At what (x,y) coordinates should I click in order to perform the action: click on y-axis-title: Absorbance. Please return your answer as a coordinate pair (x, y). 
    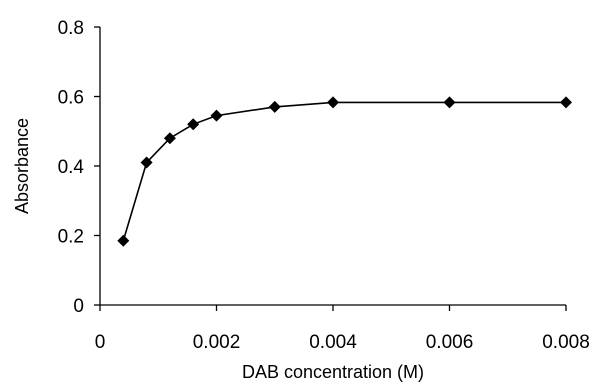
    Looking at the image, I should click on (22, 166).